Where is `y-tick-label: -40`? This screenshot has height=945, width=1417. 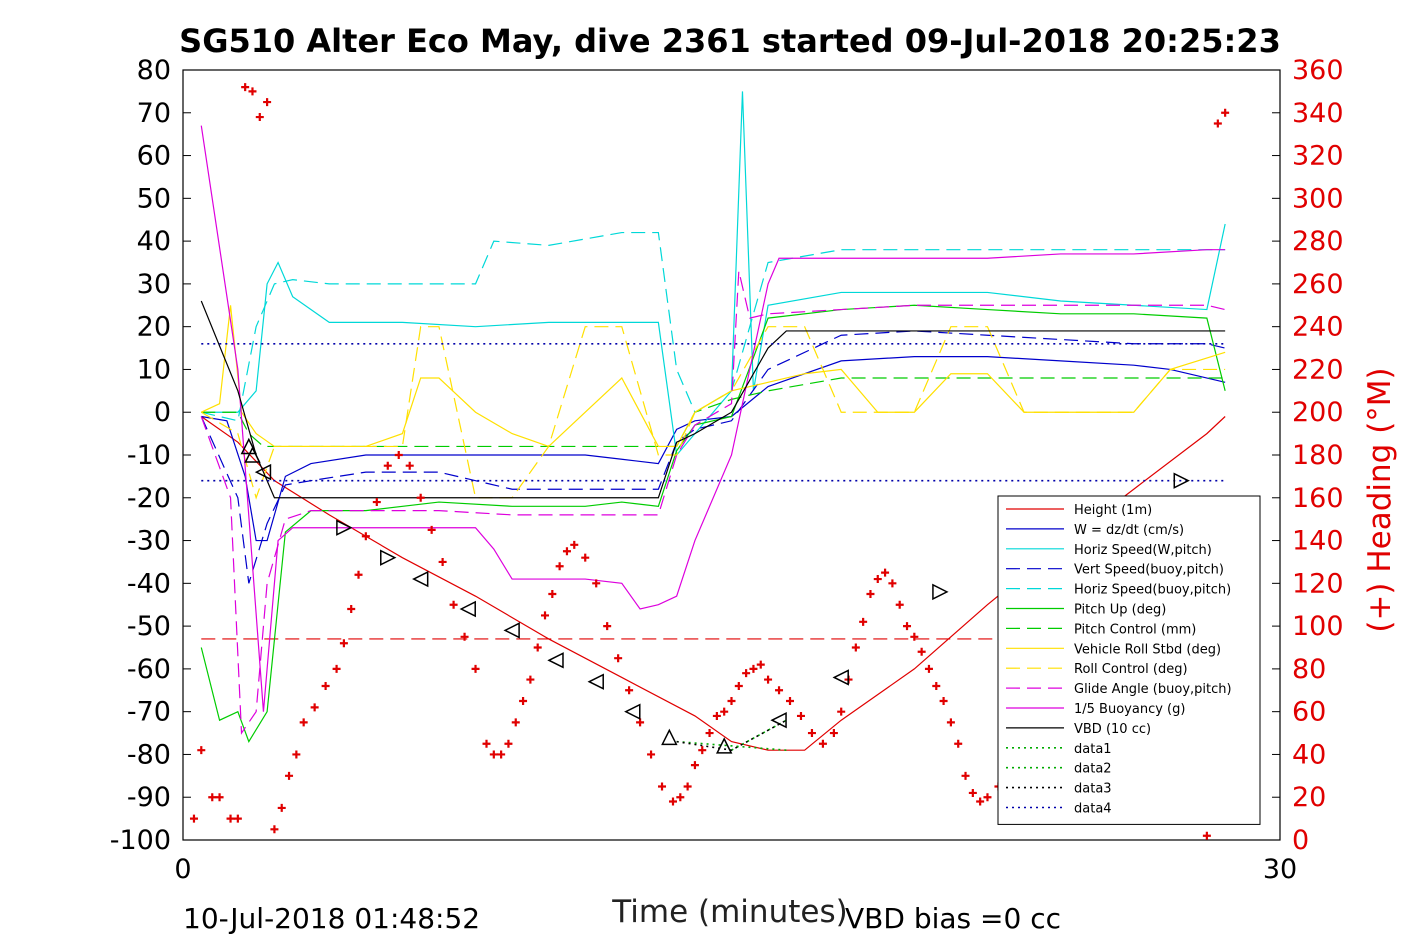
y-tick-label: -40 is located at coordinates (149, 583).